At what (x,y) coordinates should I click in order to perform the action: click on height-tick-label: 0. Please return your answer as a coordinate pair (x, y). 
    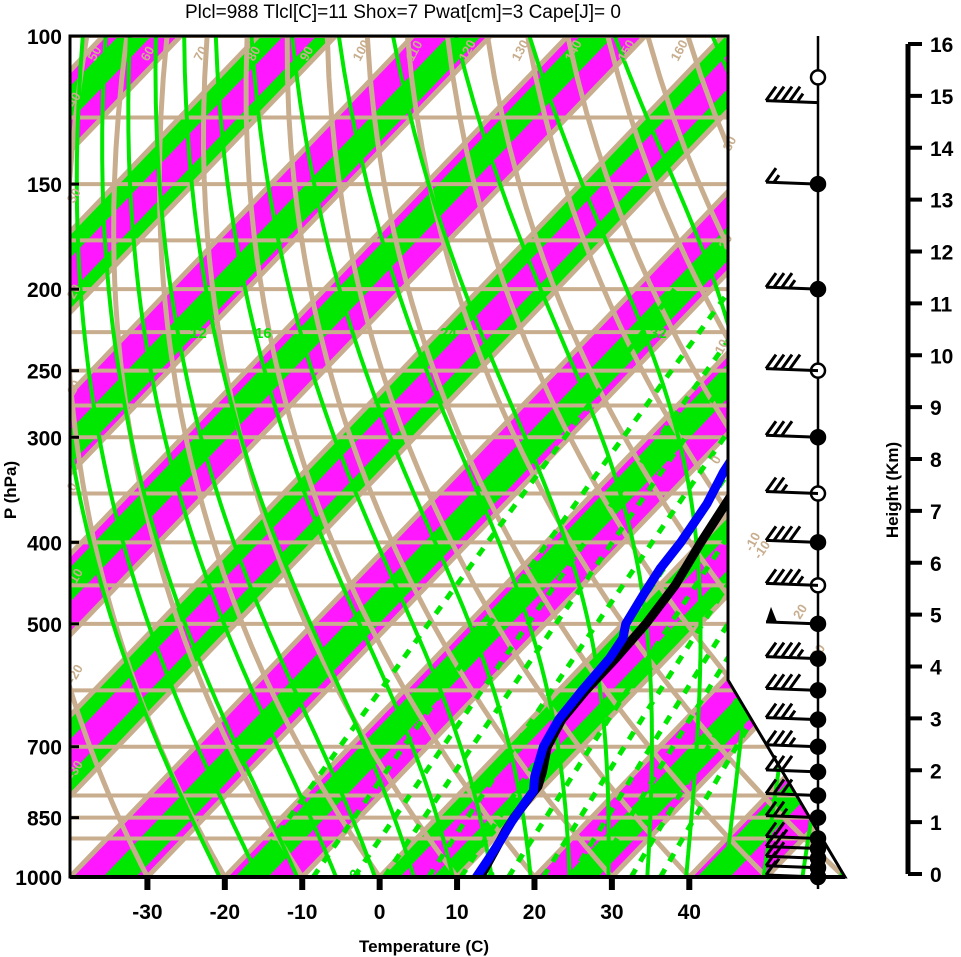
    Looking at the image, I should click on (936, 875).